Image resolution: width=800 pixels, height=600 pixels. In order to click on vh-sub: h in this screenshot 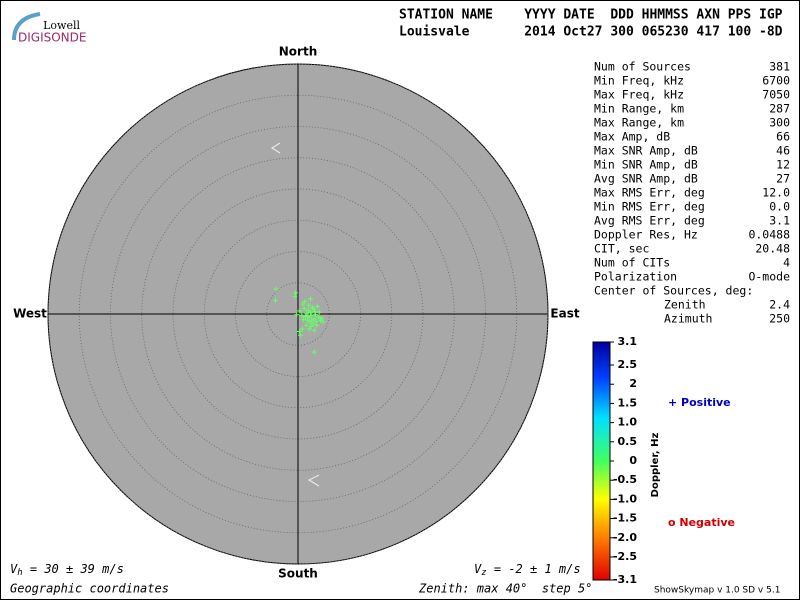, I will do `click(19, 573)`.